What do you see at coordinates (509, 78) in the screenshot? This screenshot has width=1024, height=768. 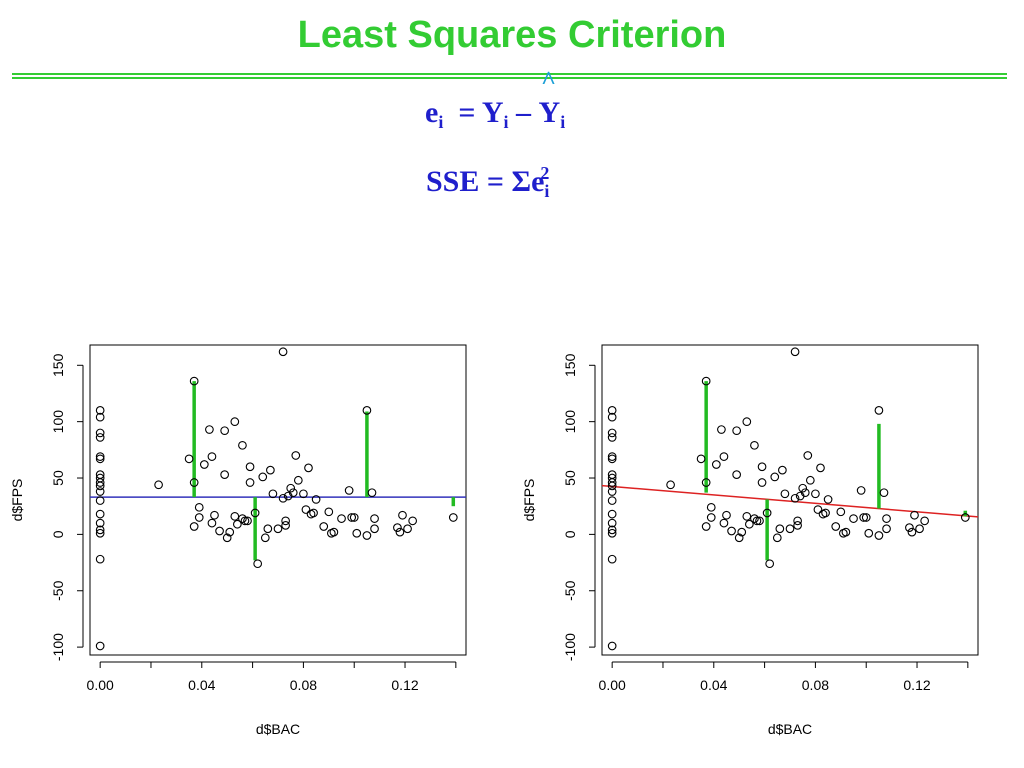 I see `title-rule-bottom` at bounding box center [509, 78].